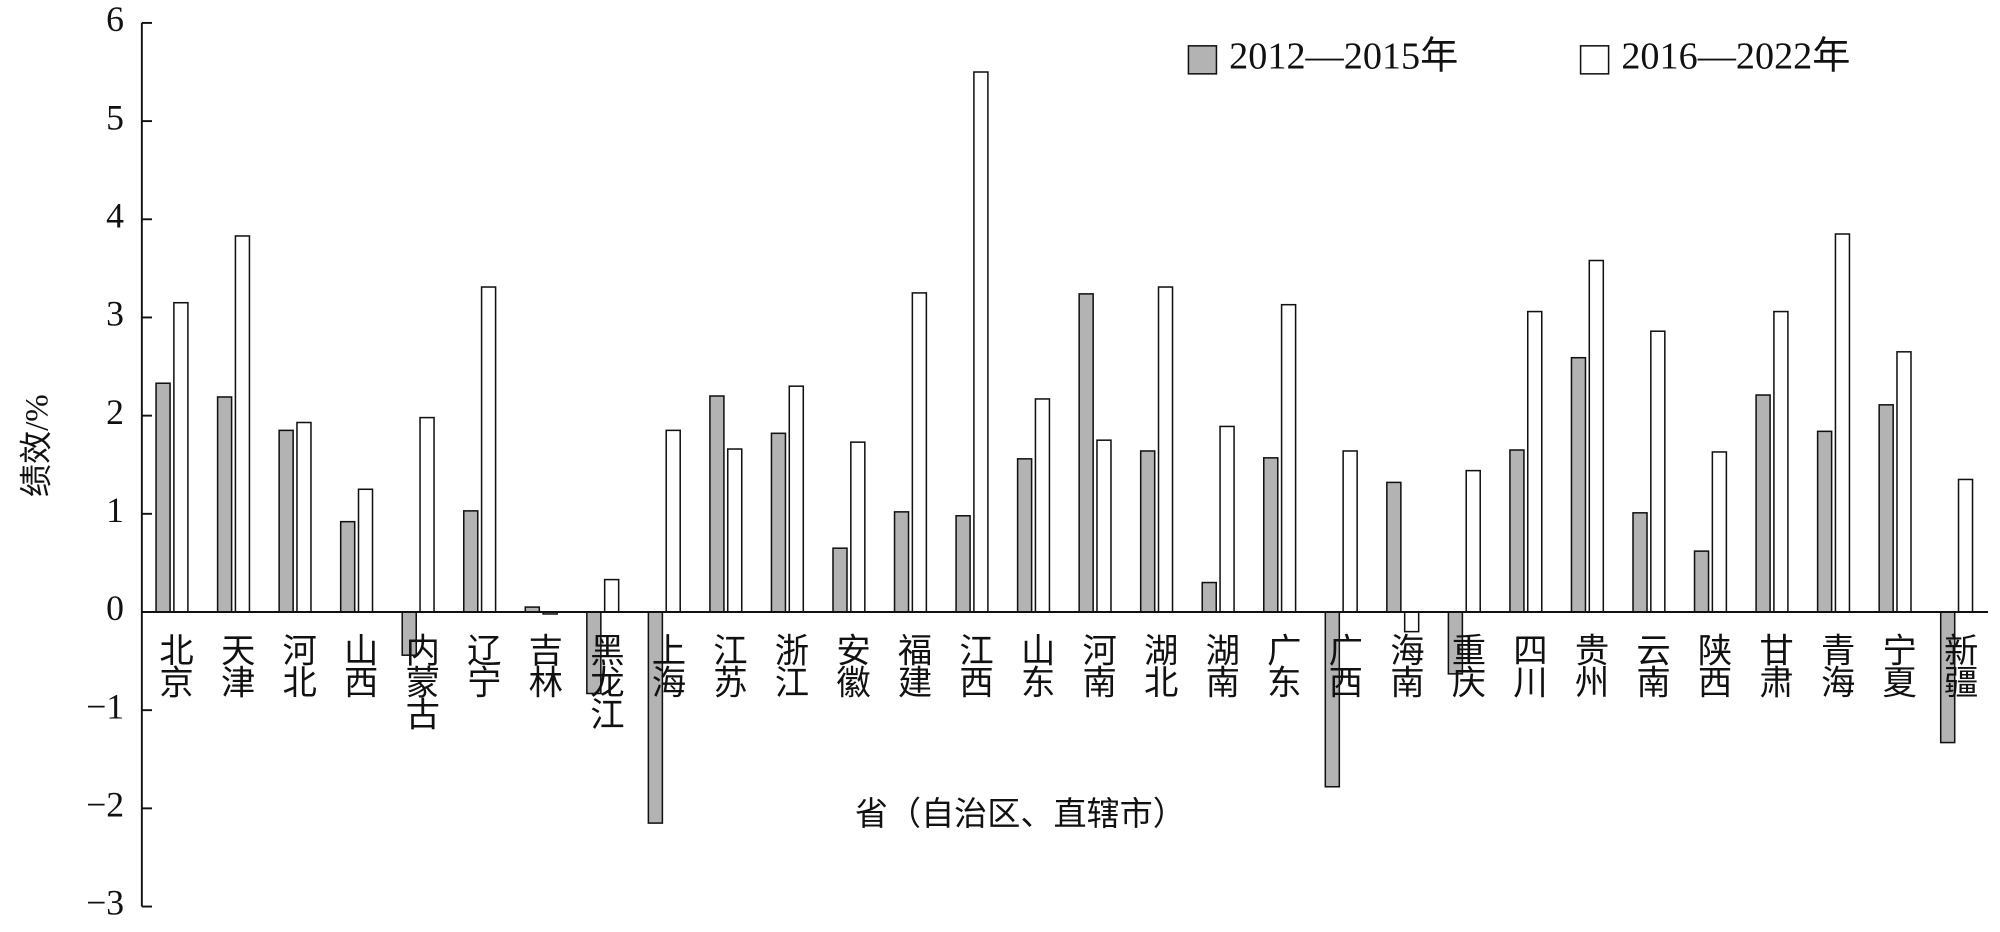 This screenshot has height=932, width=2000. I want to click on x-tick-label: 上海, so click(665, 665).